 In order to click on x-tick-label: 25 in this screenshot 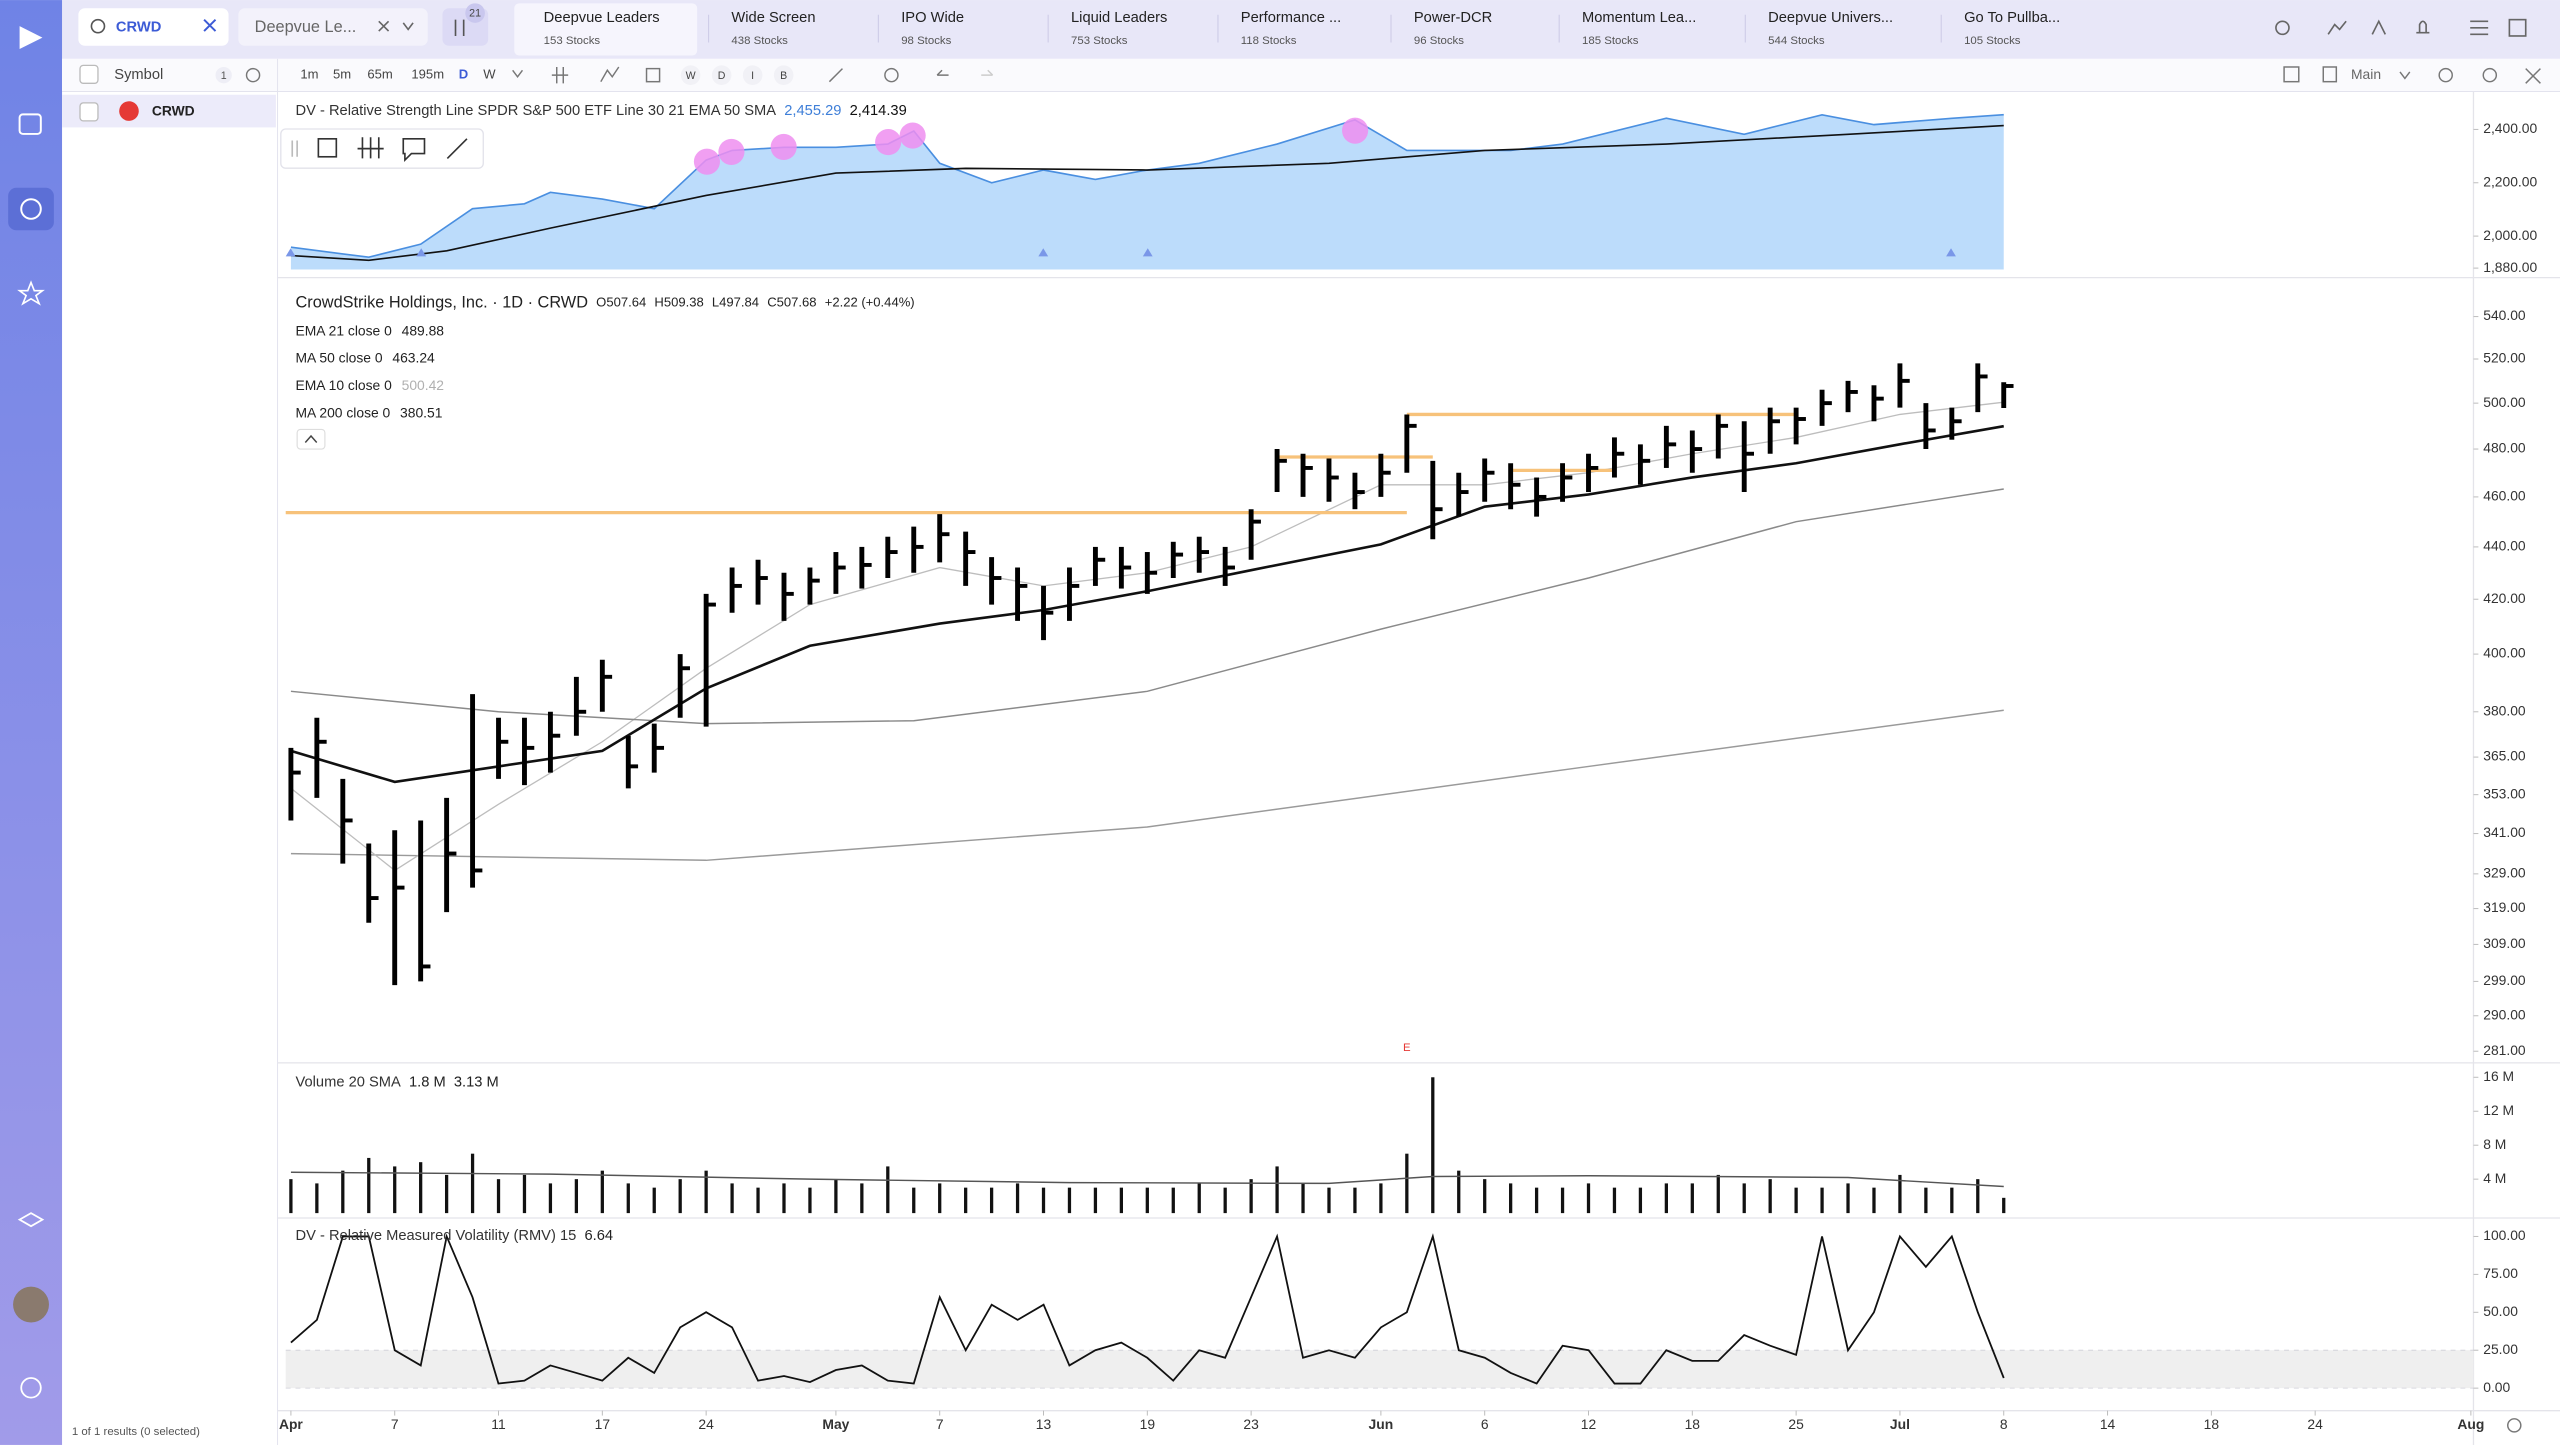, I will do `click(1796, 1424)`.